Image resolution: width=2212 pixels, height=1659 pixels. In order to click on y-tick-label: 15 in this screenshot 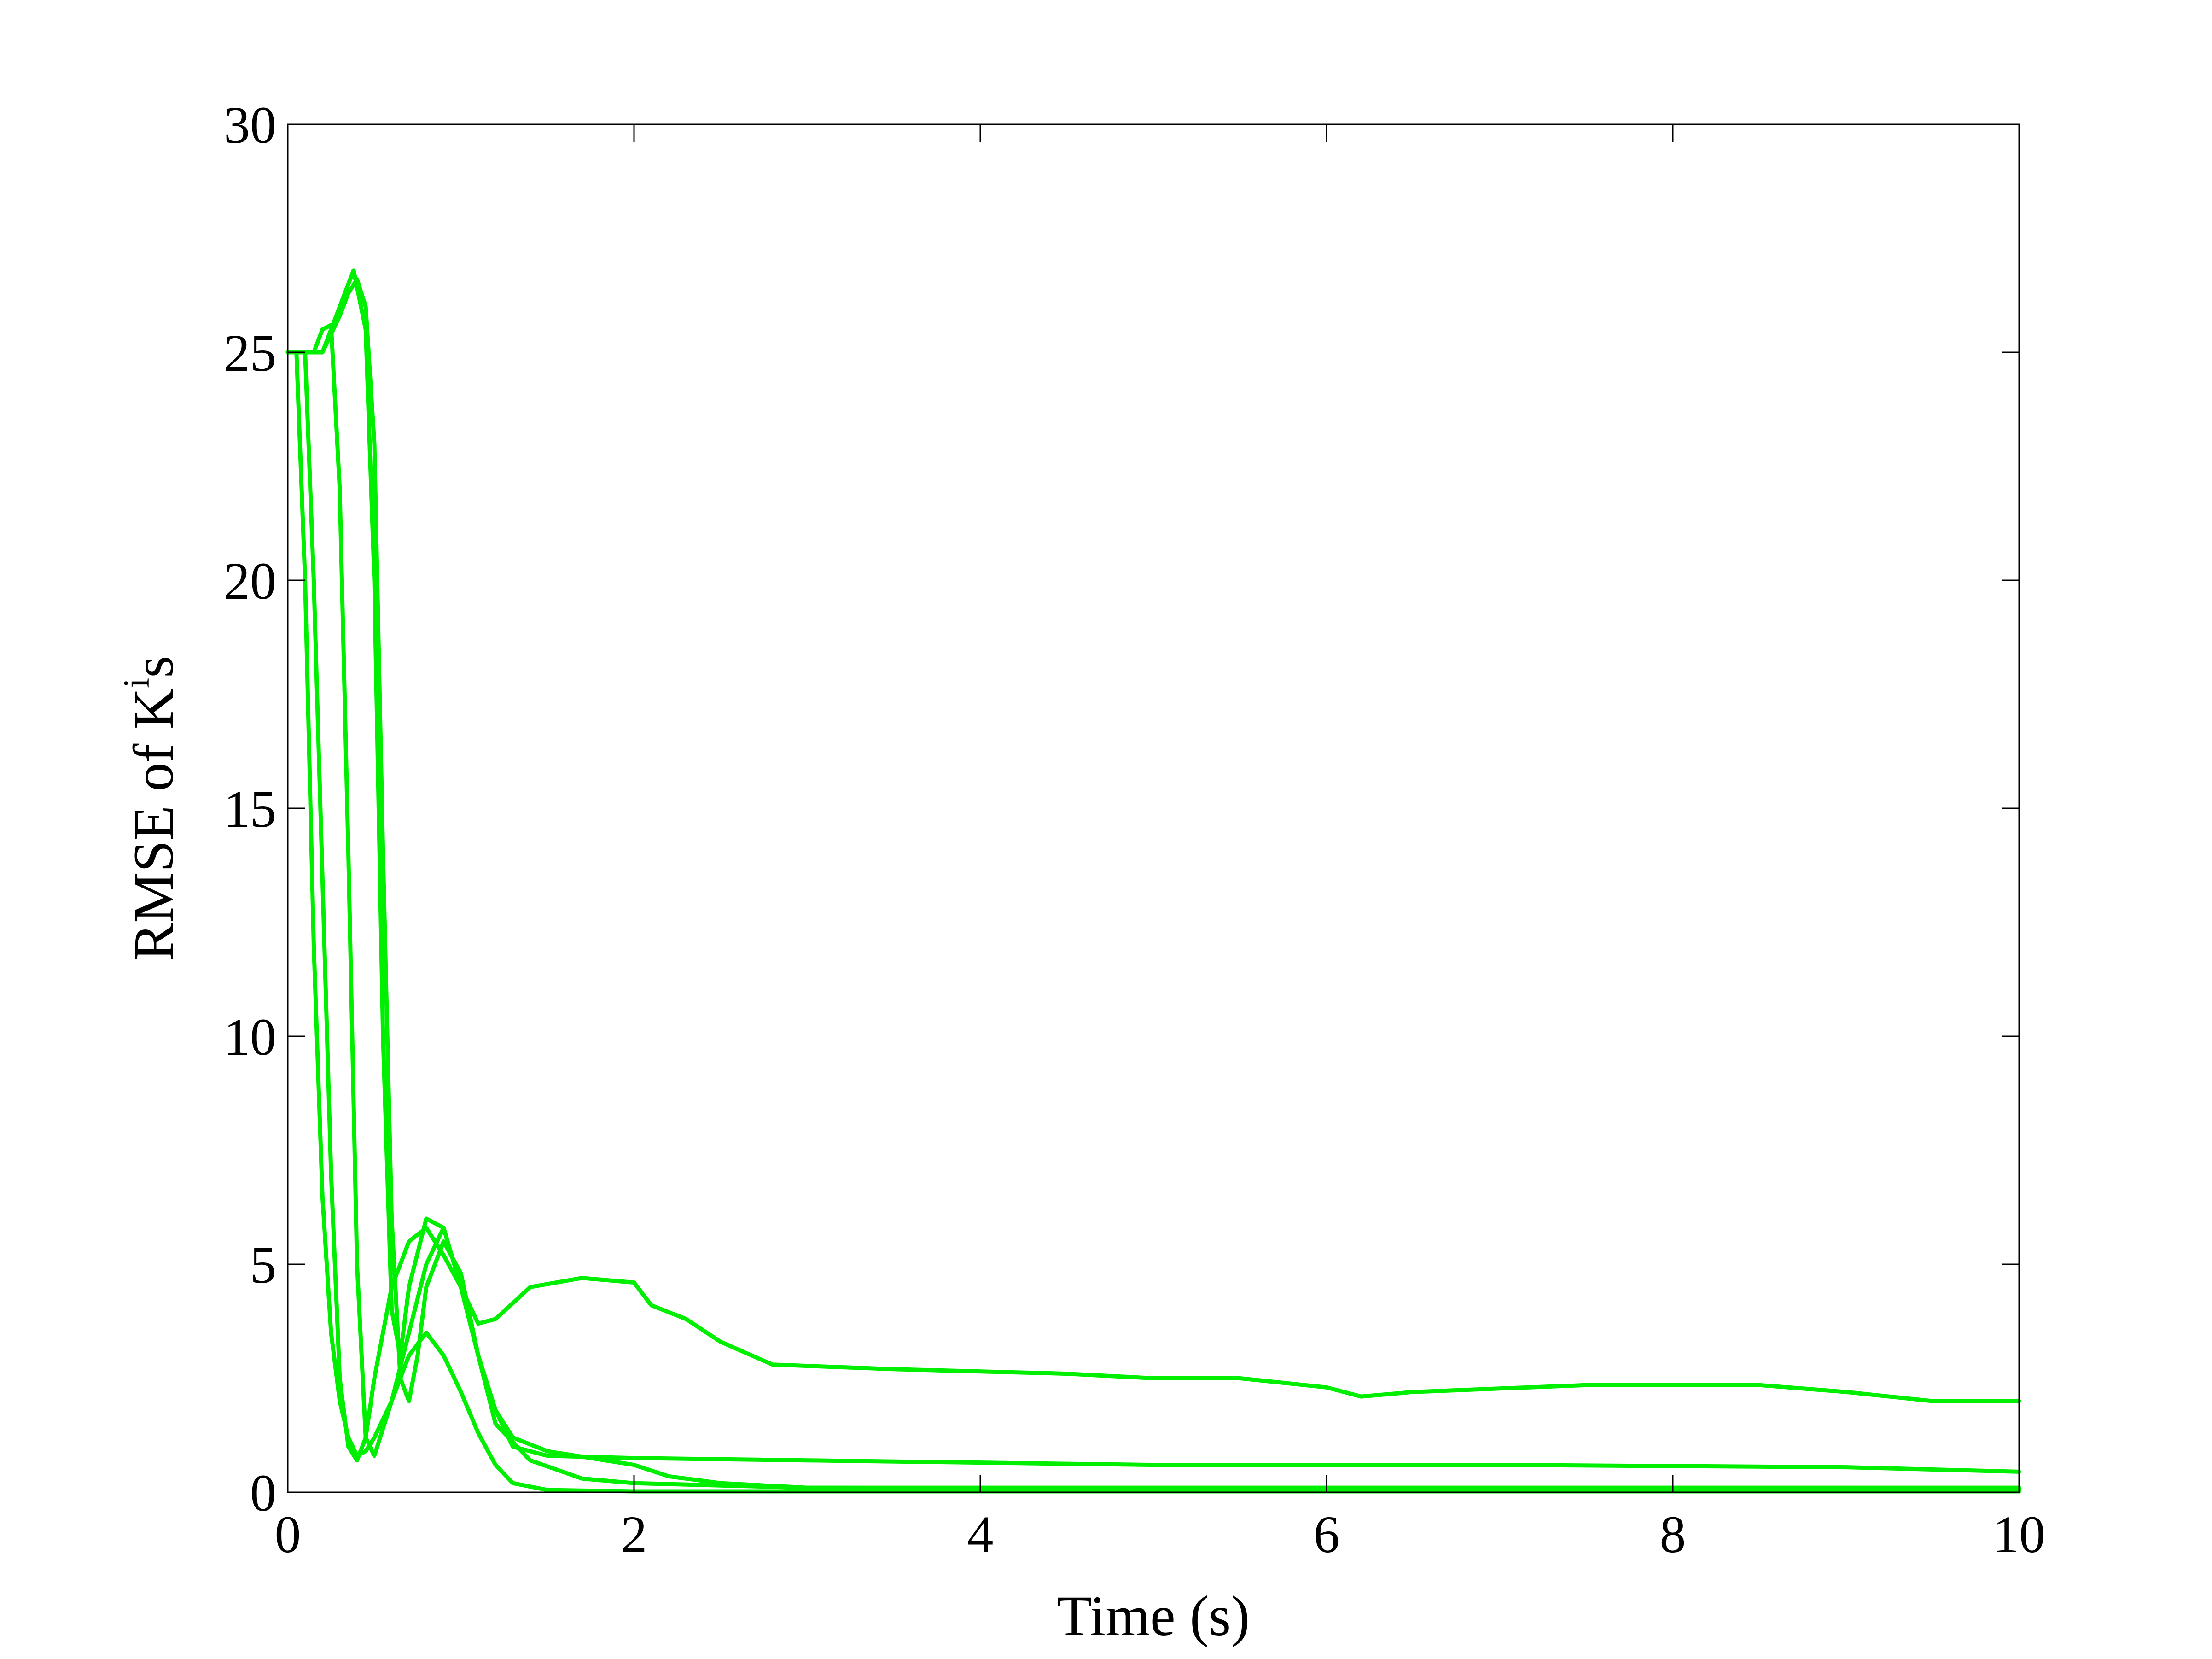, I will do `click(250, 809)`.